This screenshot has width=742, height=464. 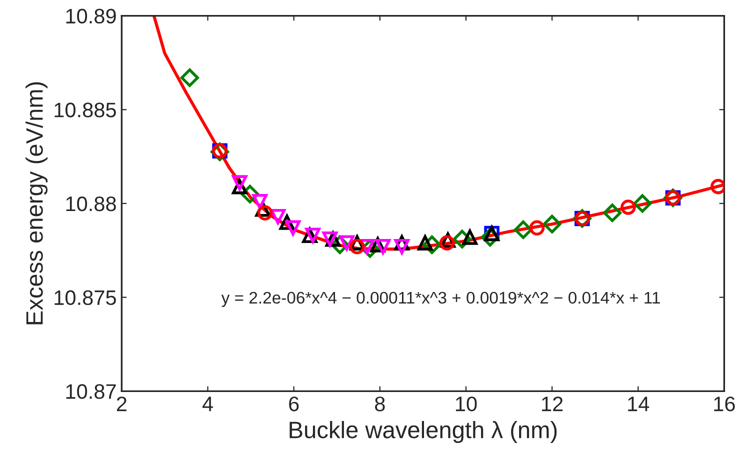 What do you see at coordinates (380, 404) in the screenshot?
I see `x-tick-label: 8` at bounding box center [380, 404].